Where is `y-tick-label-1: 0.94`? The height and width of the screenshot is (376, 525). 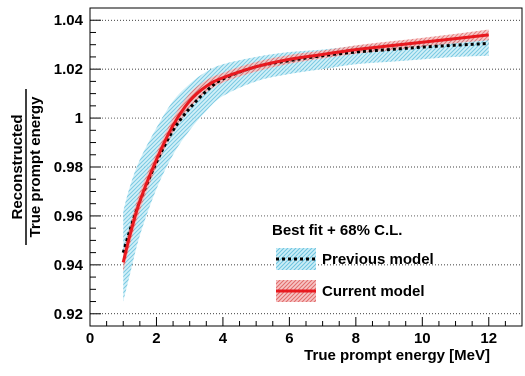
y-tick-label-1: 0.94 is located at coordinates (69, 265).